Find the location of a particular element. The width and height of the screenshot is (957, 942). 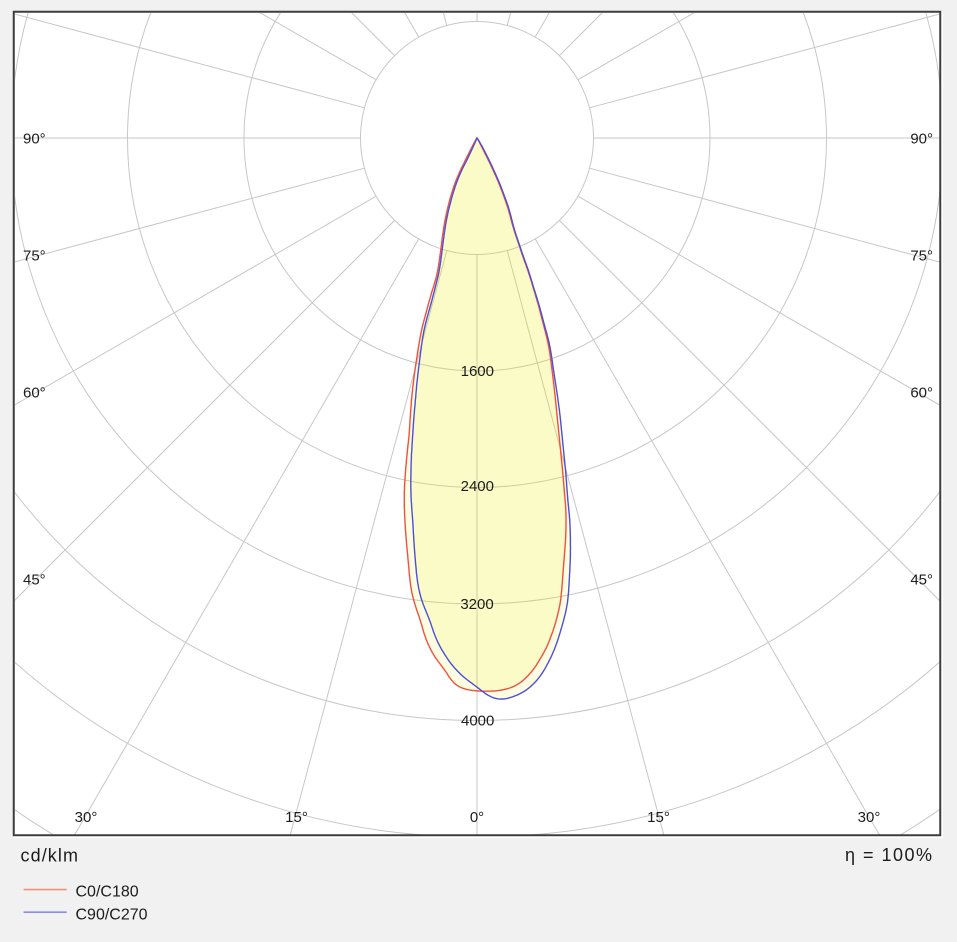

svg-text: 4000 is located at coordinates (477, 721).